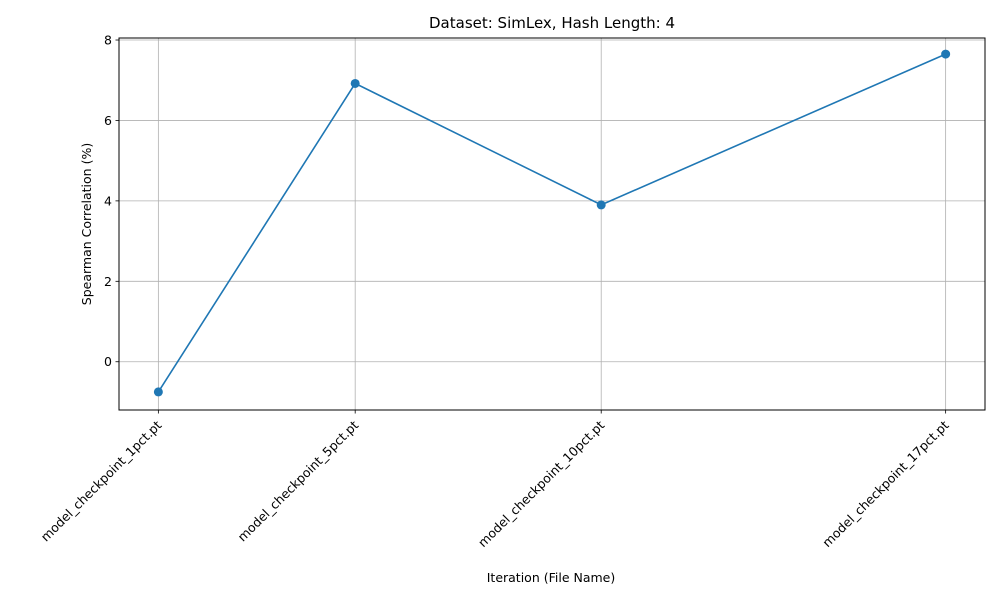  Describe the element at coordinates (551, 577) in the screenshot. I see `x-axis-title: Iteration (File Name)` at that location.